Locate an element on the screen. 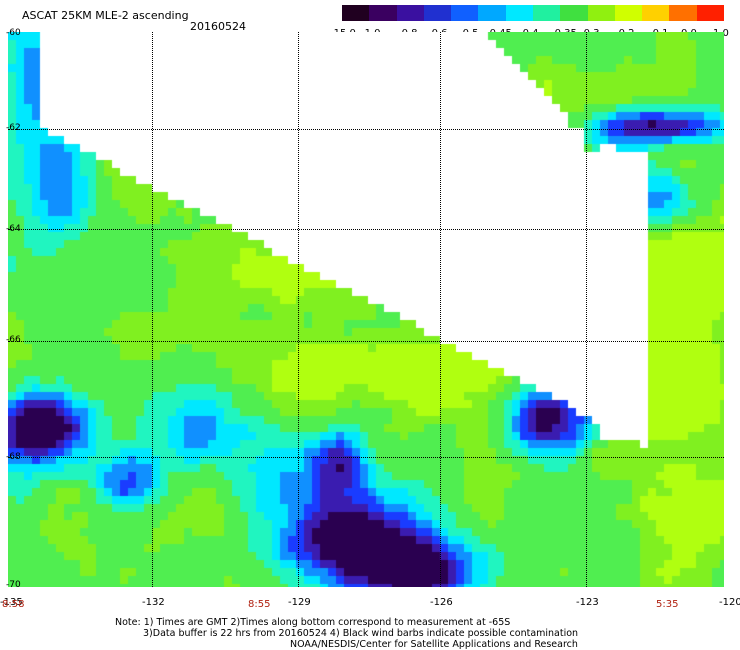 This screenshot has width=740, height=650. time-label: 5:35 is located at coordinates (667, 604).